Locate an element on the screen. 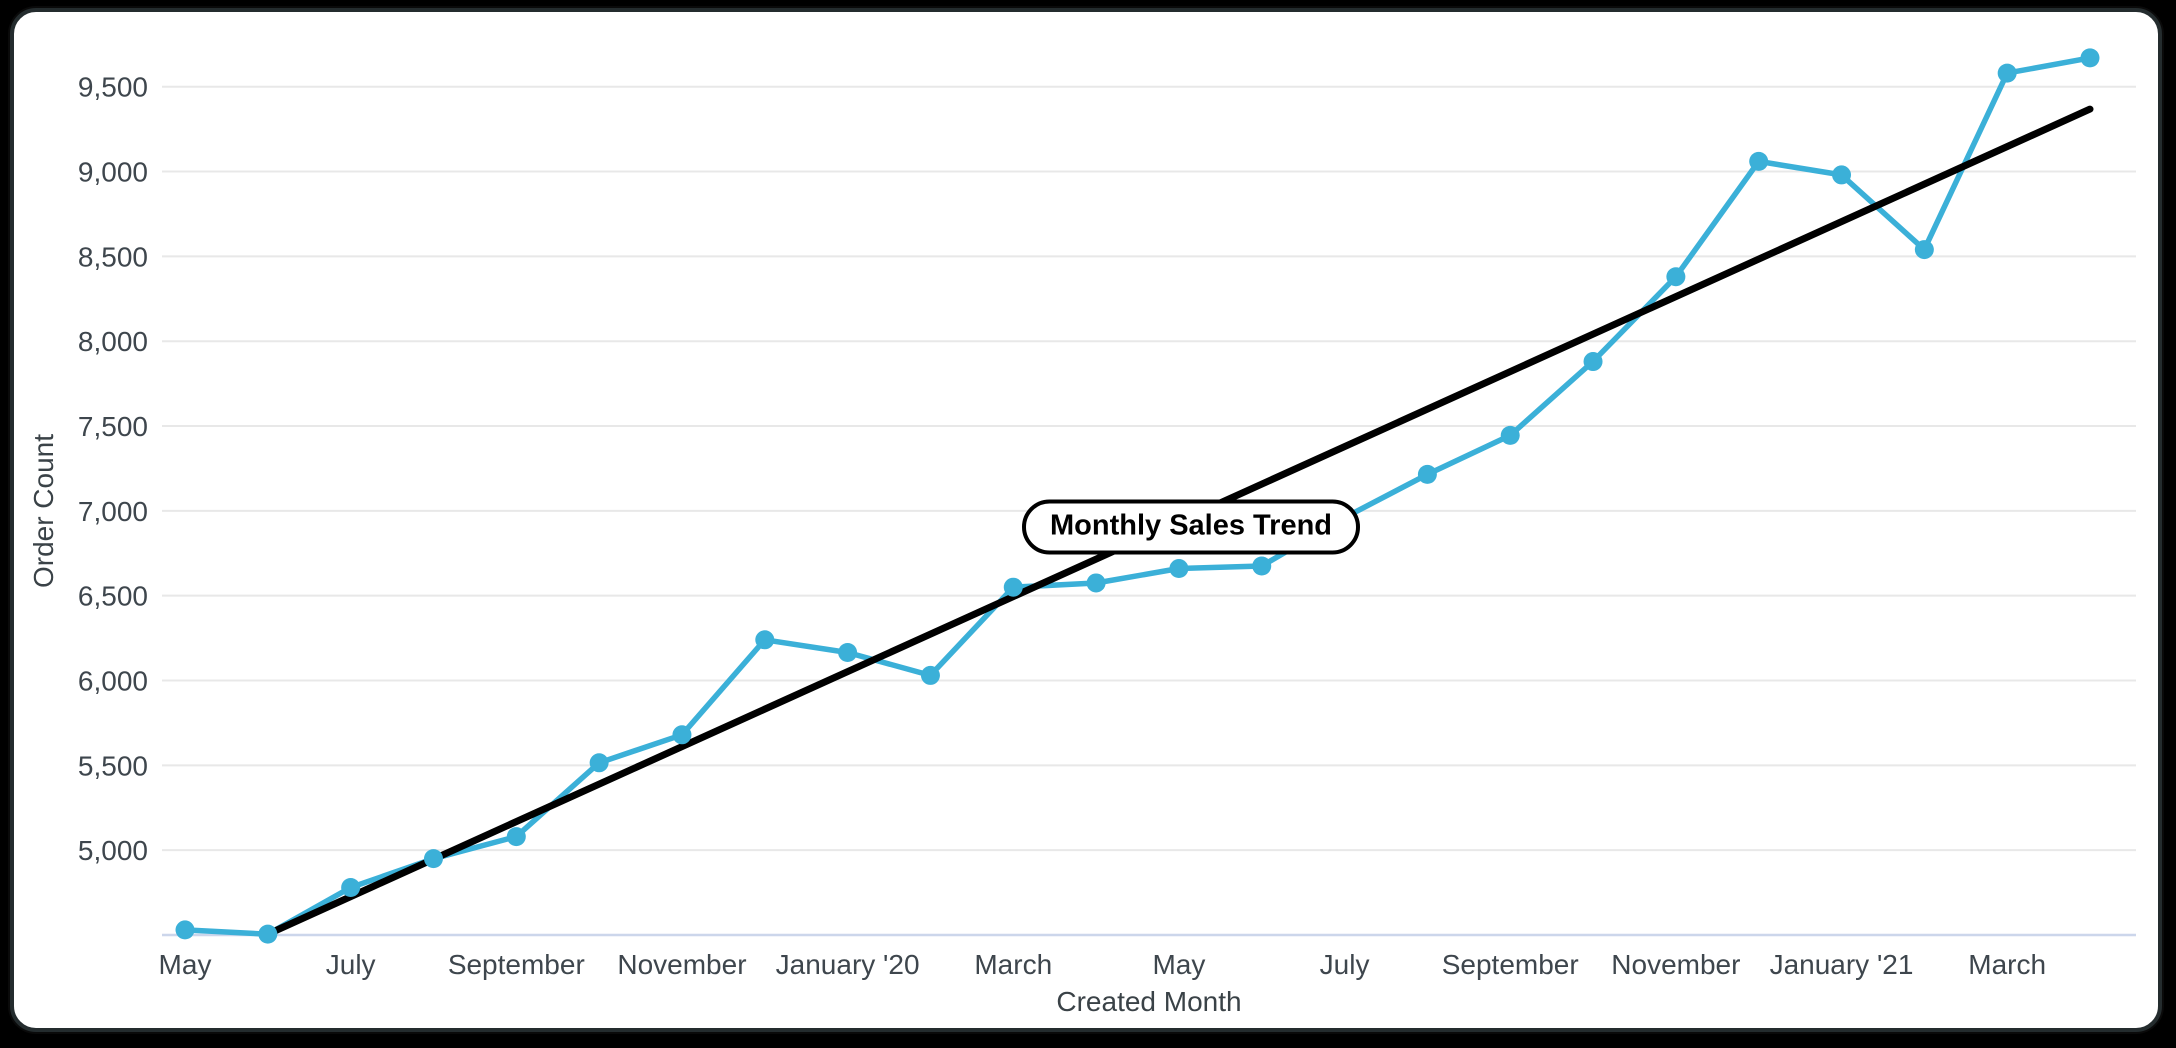  data-point-February 2021 is located at coordinates (1924, 250).